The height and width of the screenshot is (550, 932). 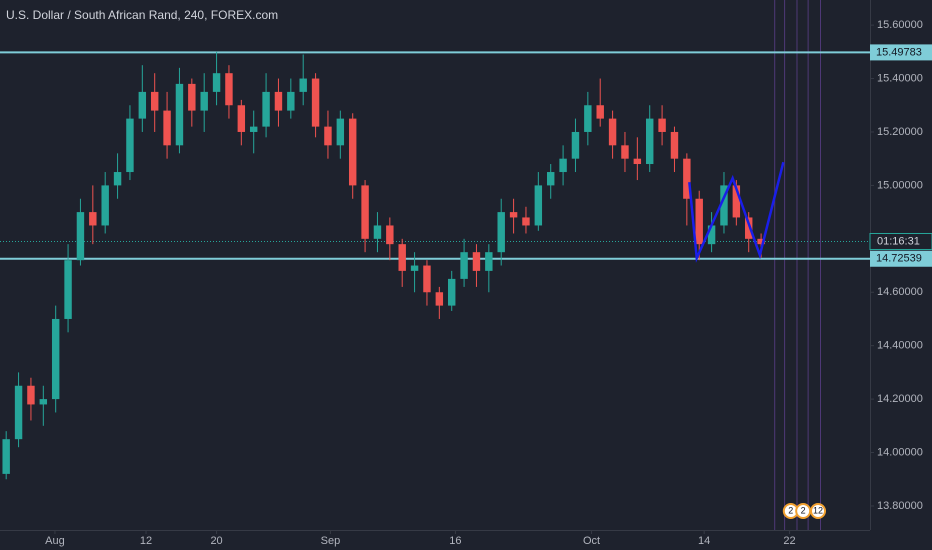 What do you see at coordinates (455, 541) in the screenshot?
I see `x-tick-label: 16` at bounding box center [455, 541].